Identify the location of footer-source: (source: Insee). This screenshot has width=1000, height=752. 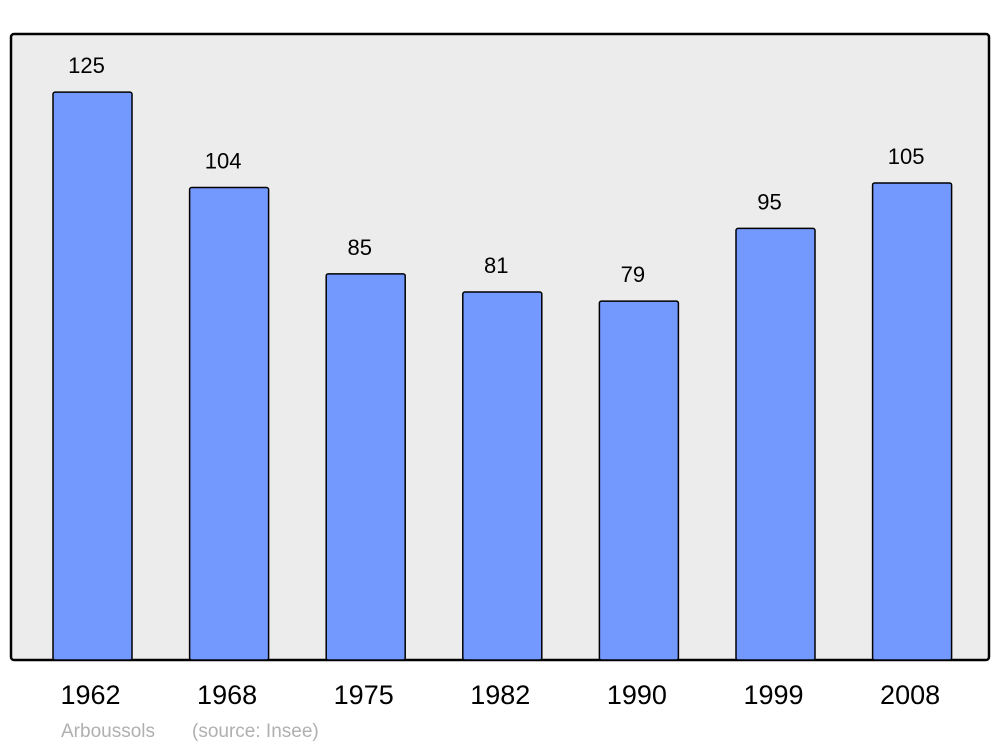
(255, 731).